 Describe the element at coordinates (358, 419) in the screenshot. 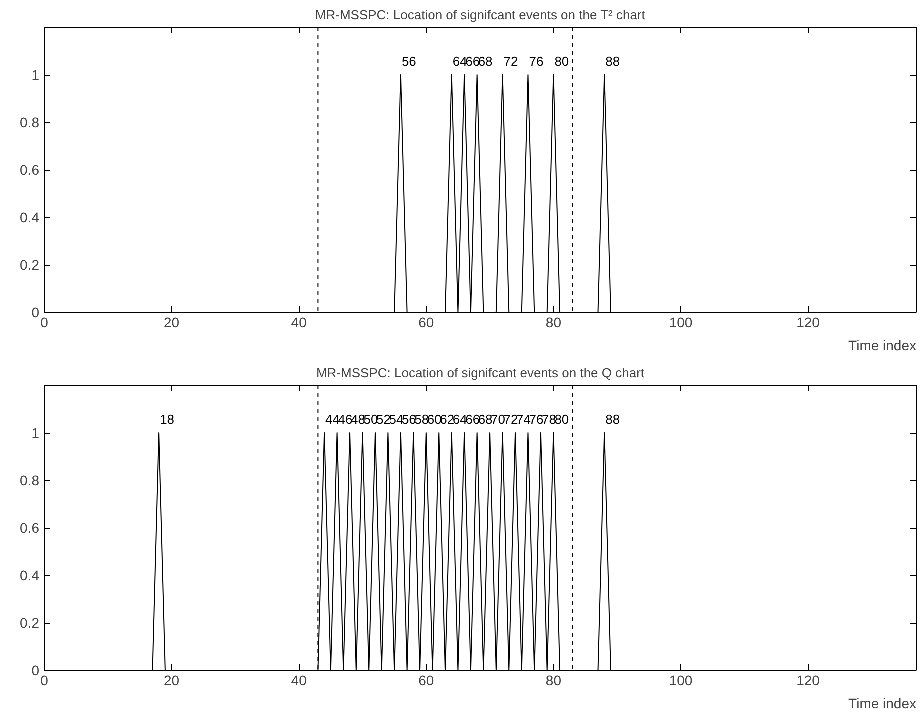

I see `annotation: 48` at that location.